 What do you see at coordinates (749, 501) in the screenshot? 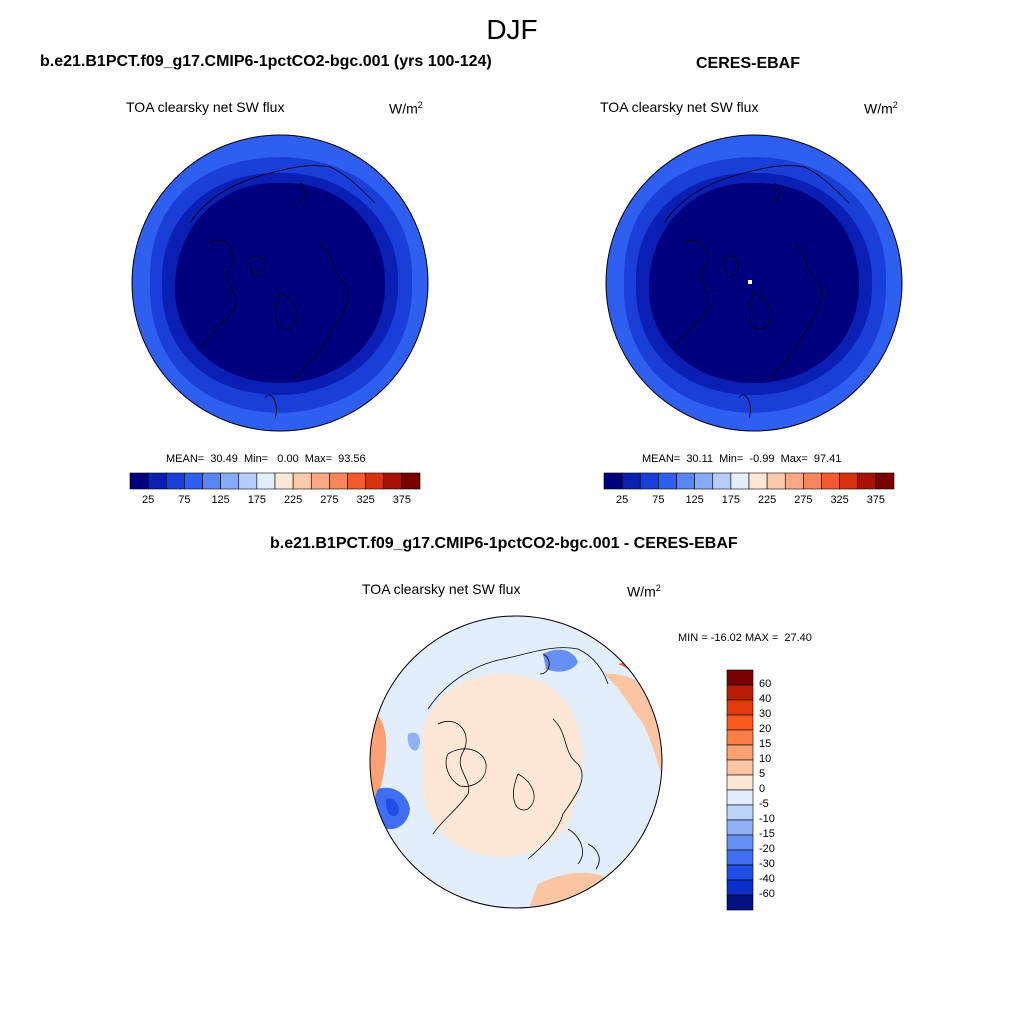
I see `obs-colorbar-ticks: 25 75 125 175 225 275 325 375` at bounding box center [749, 501].